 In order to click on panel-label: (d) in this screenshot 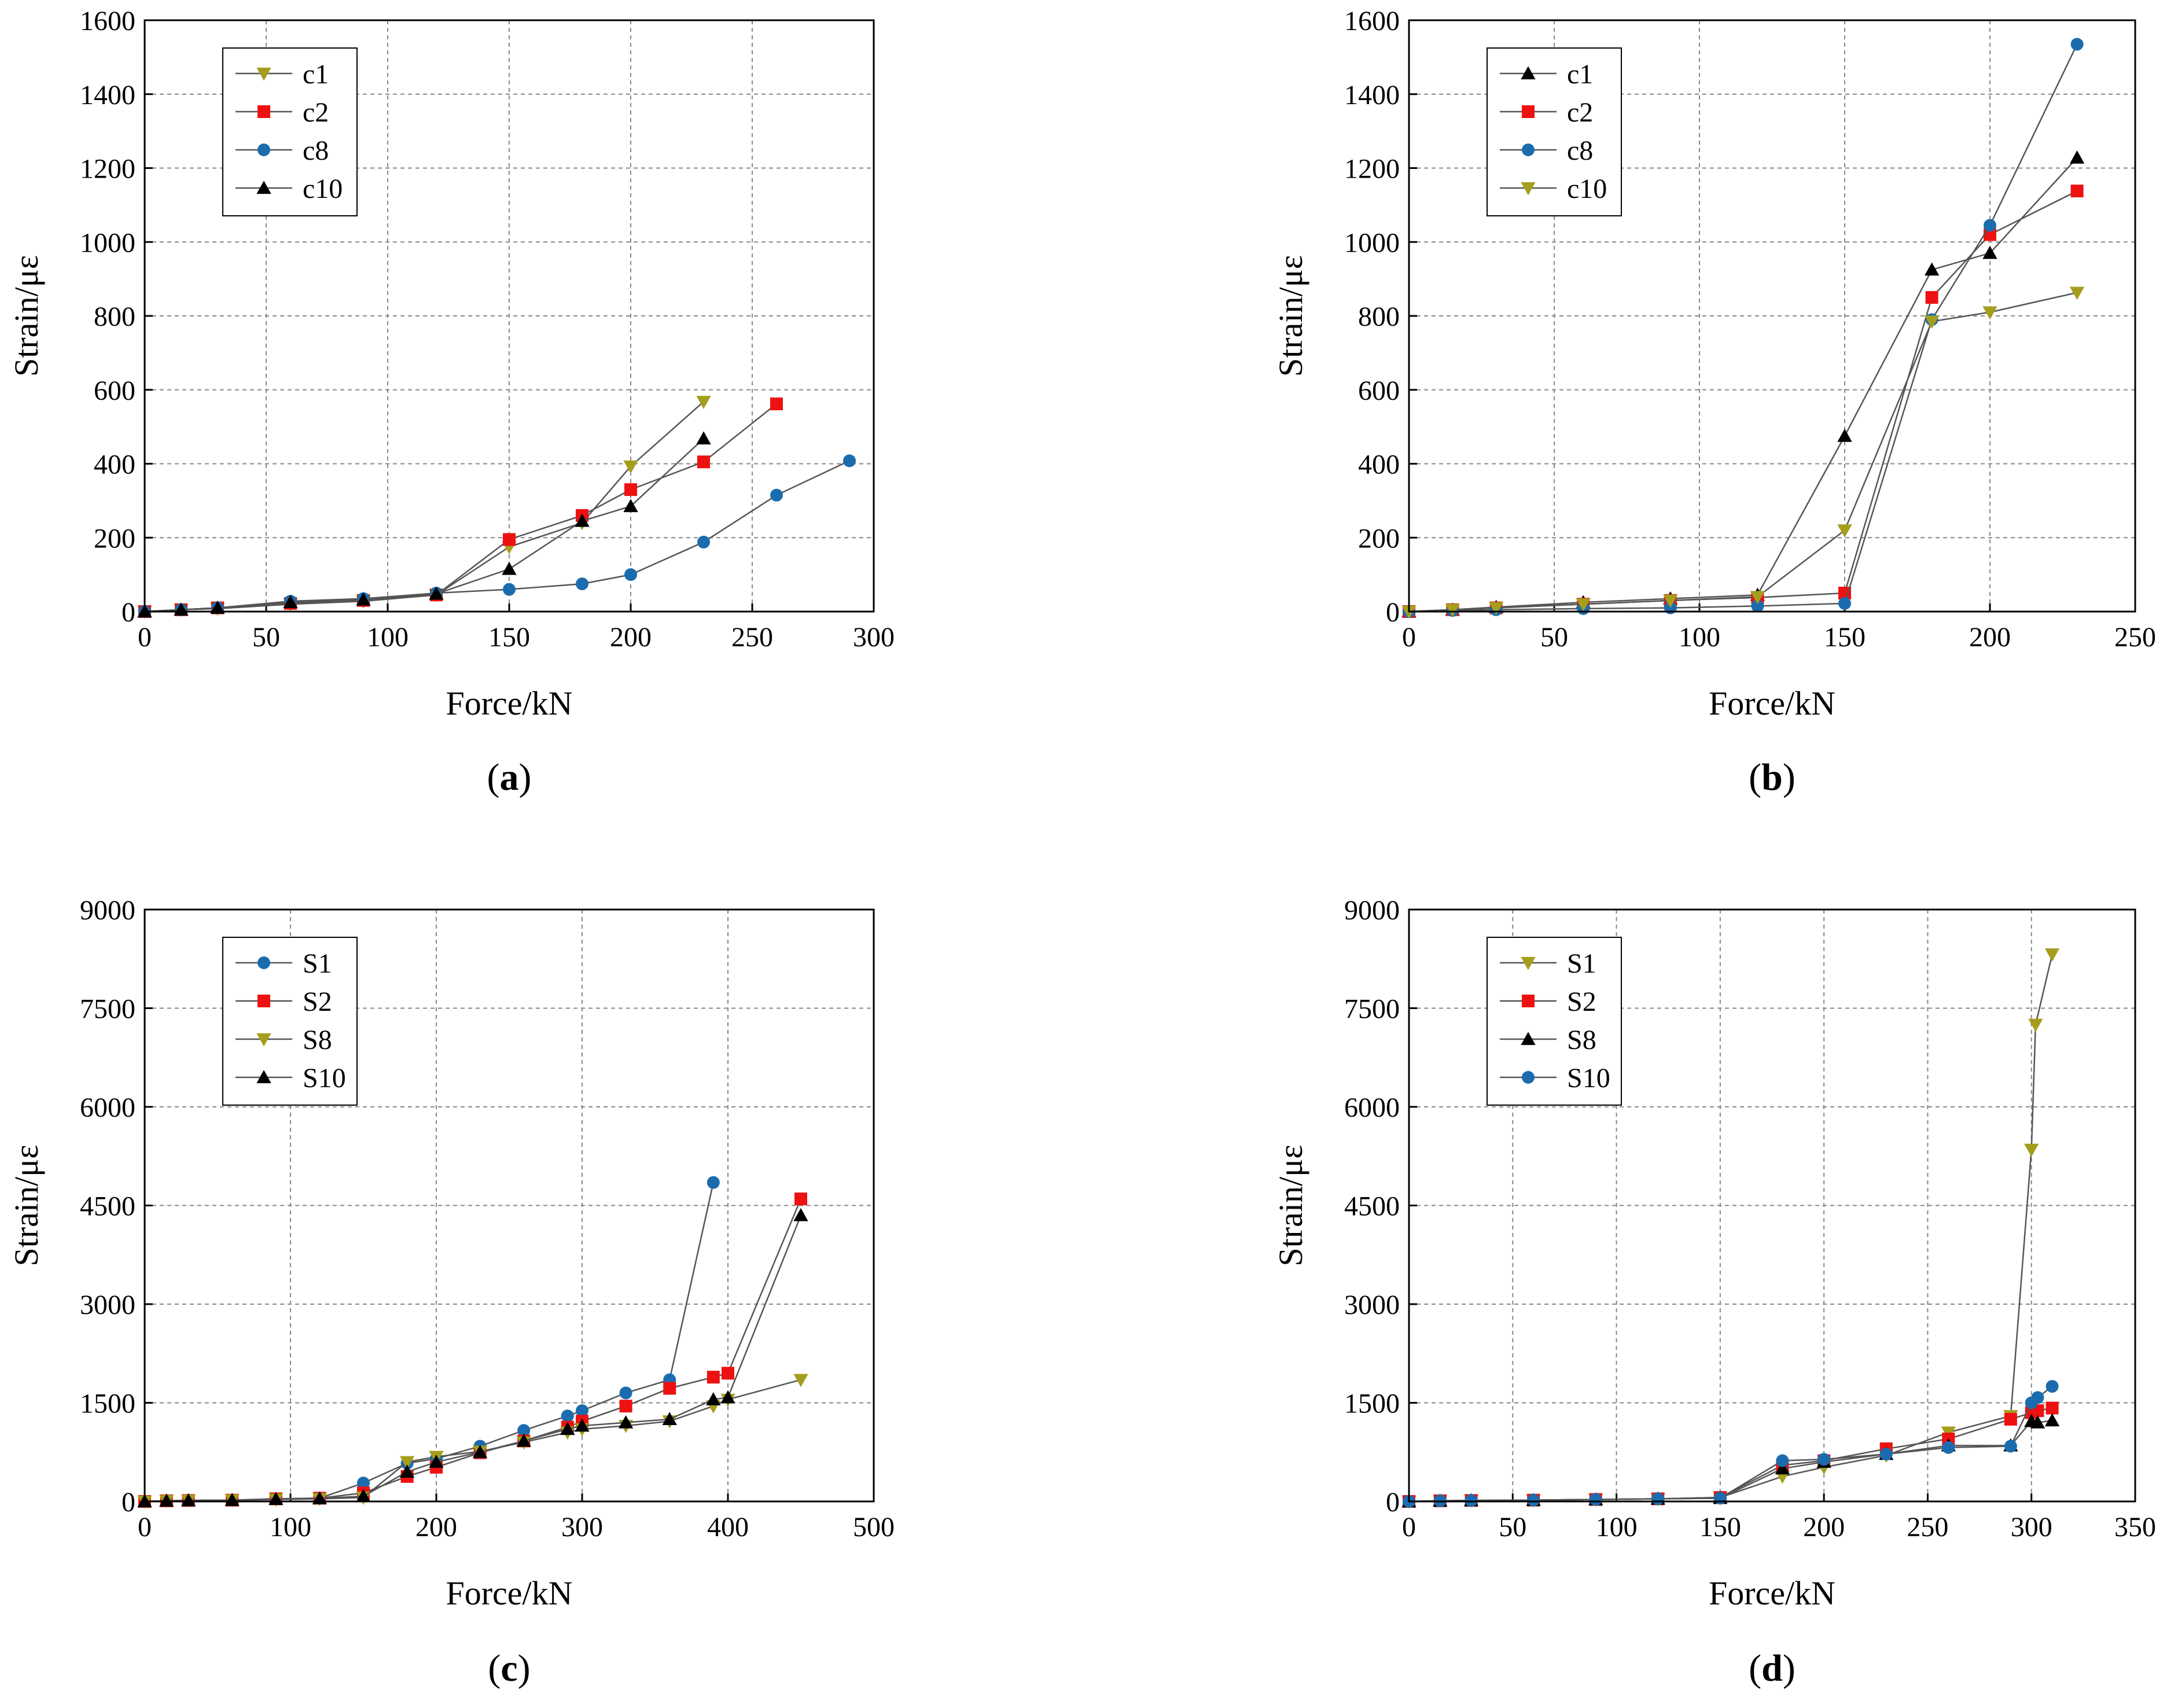, I will do `click(1773, 1668)`.